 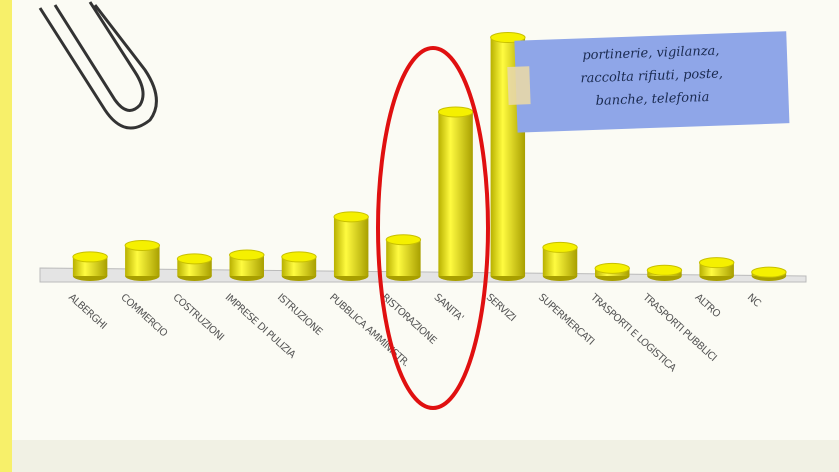 I want to click on paperclip, so click(x=98, y=65).